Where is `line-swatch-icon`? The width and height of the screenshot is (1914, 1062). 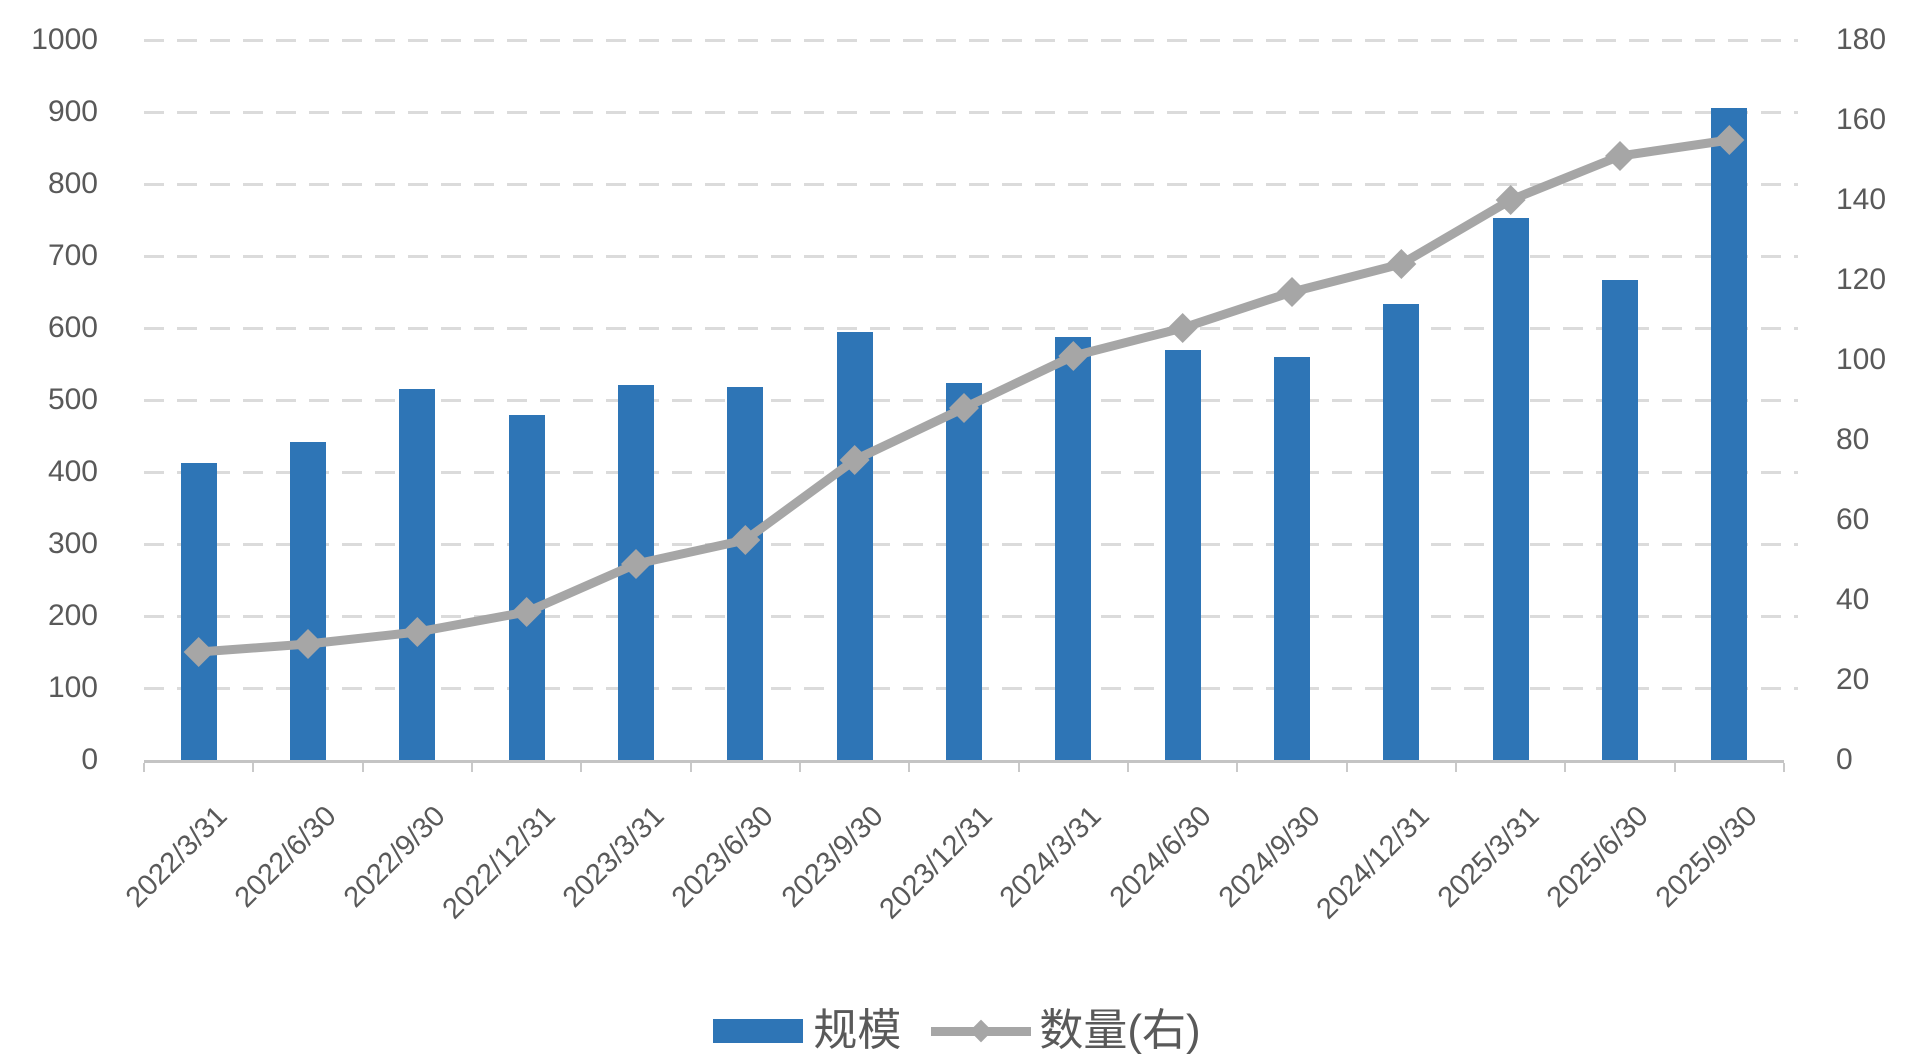
line-swatch-icon is located at coordinates (981, 1030).